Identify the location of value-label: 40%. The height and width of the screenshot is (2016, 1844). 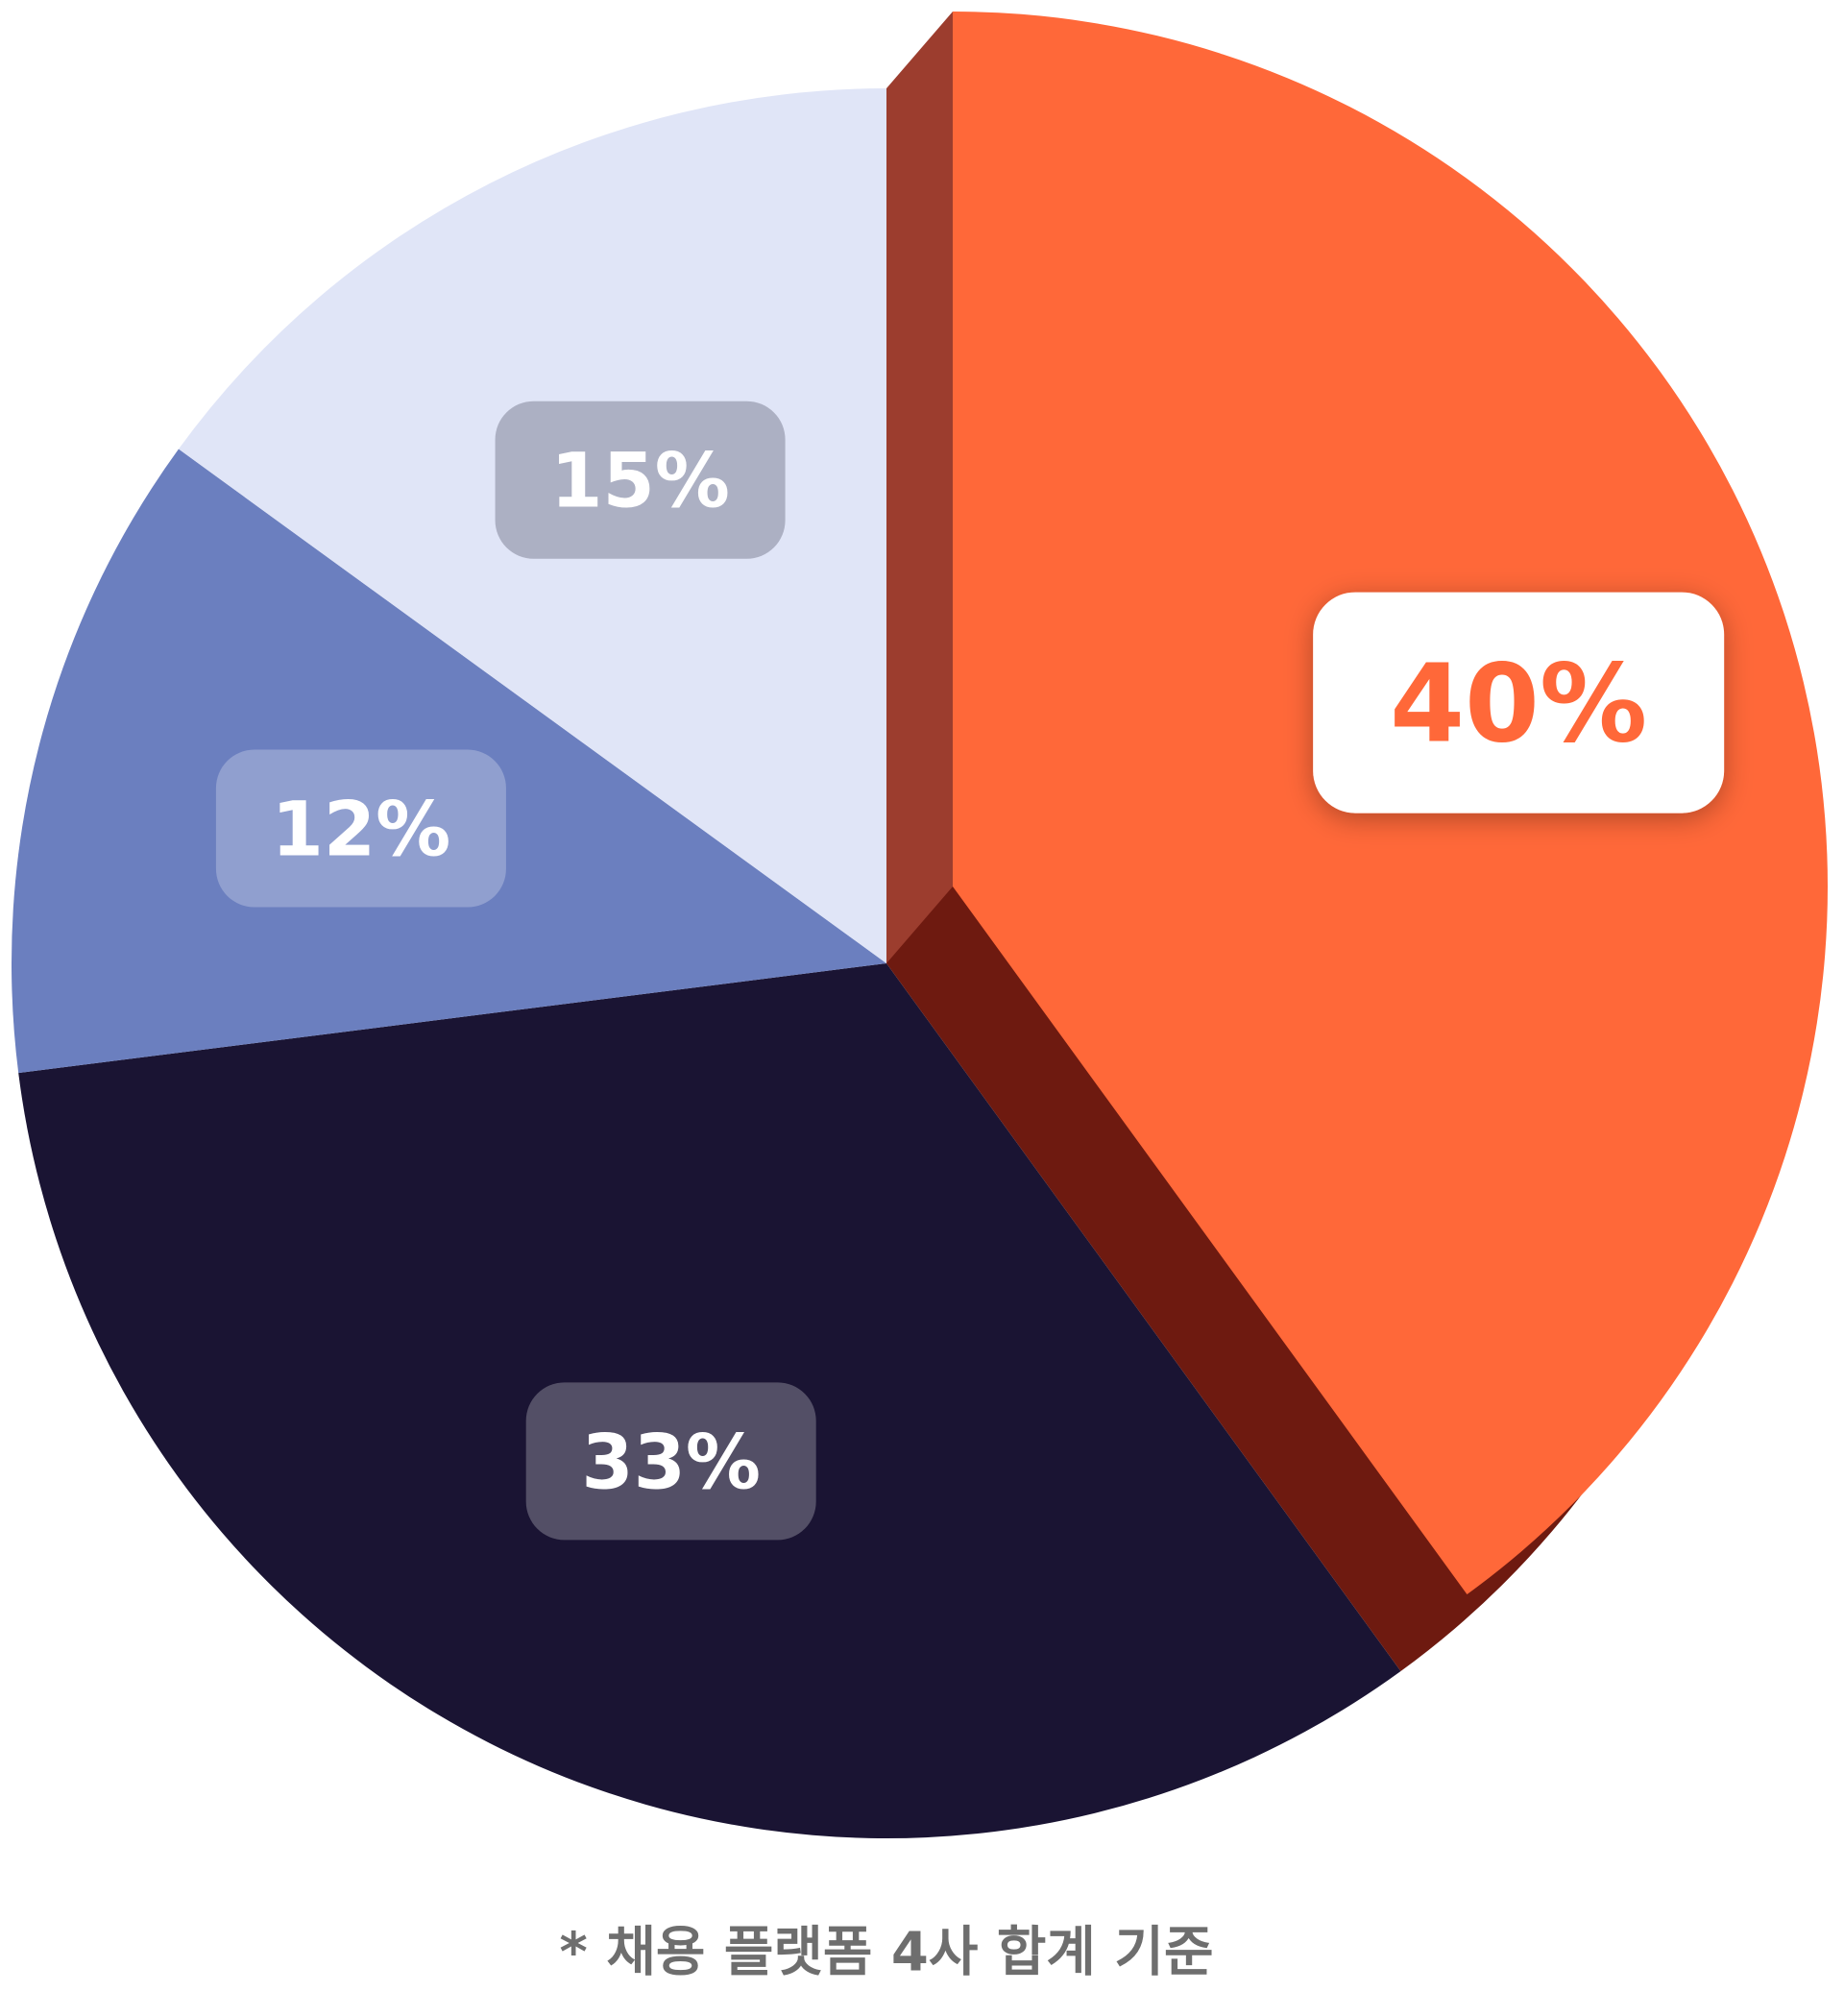
(1518, 705).